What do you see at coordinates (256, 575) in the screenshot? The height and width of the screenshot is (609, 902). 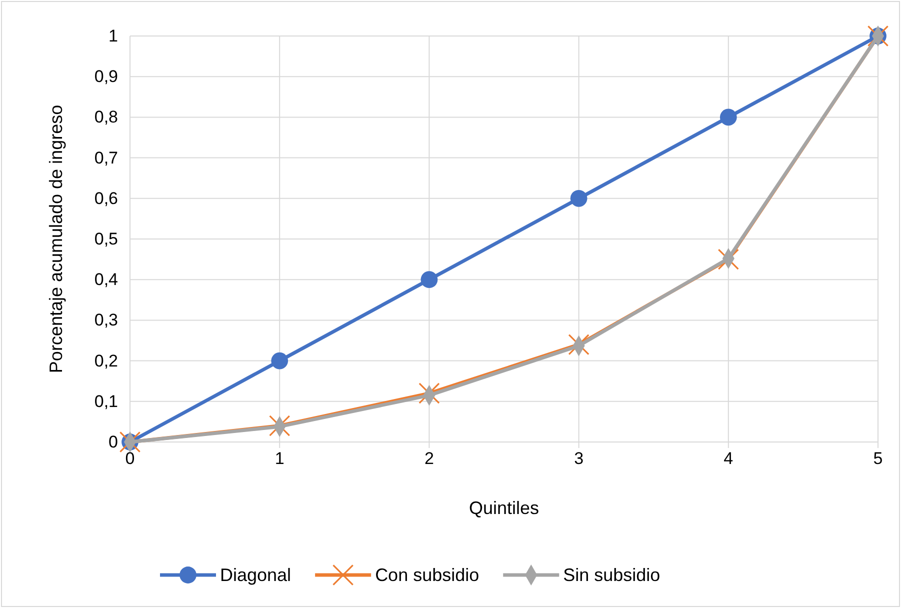 I see `legend-label: Diagonal` at bounding box center [256, 575].